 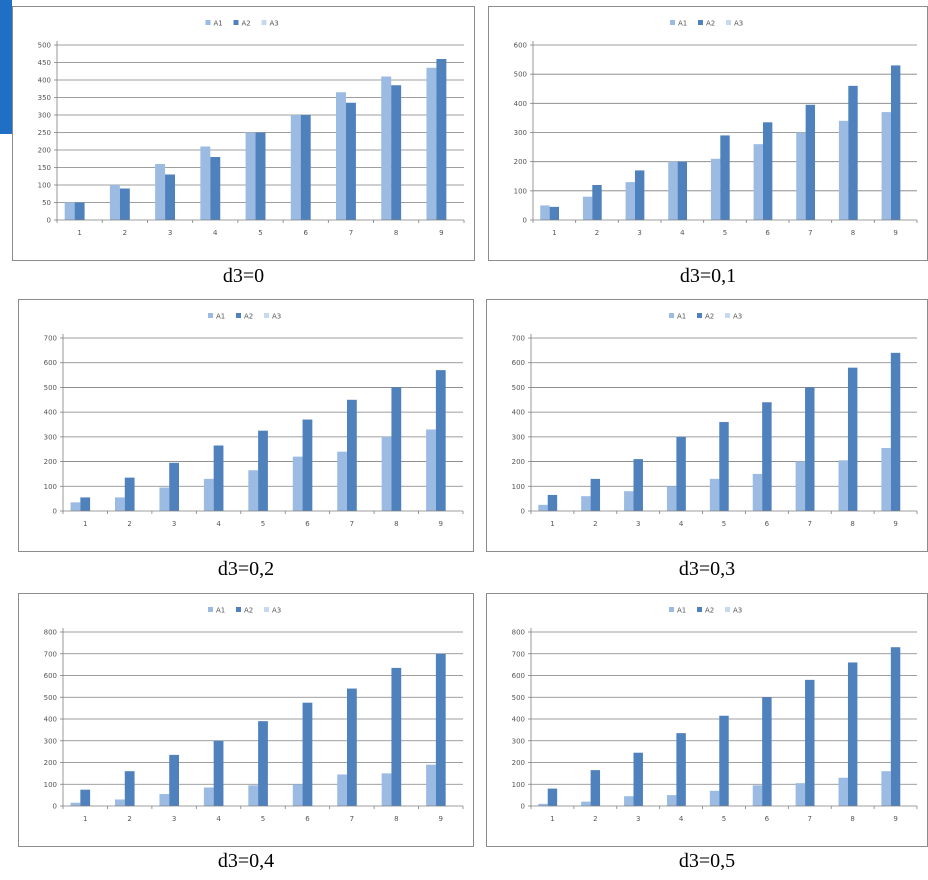 I want to click on y-tick-label: 700, so click(x=50, y=339).